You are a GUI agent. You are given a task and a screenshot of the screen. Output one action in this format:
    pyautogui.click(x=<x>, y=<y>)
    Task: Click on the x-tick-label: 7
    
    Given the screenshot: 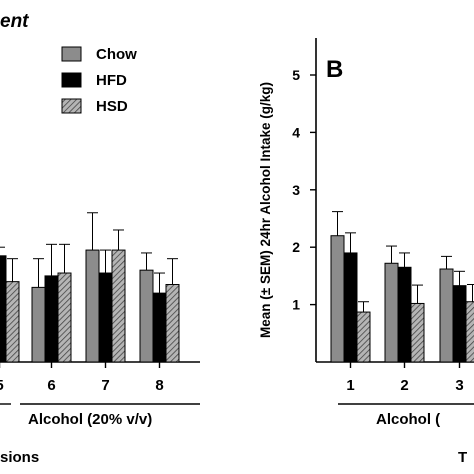 What is the action you would take?
    pyautogui.click(x=105, y=385)
    